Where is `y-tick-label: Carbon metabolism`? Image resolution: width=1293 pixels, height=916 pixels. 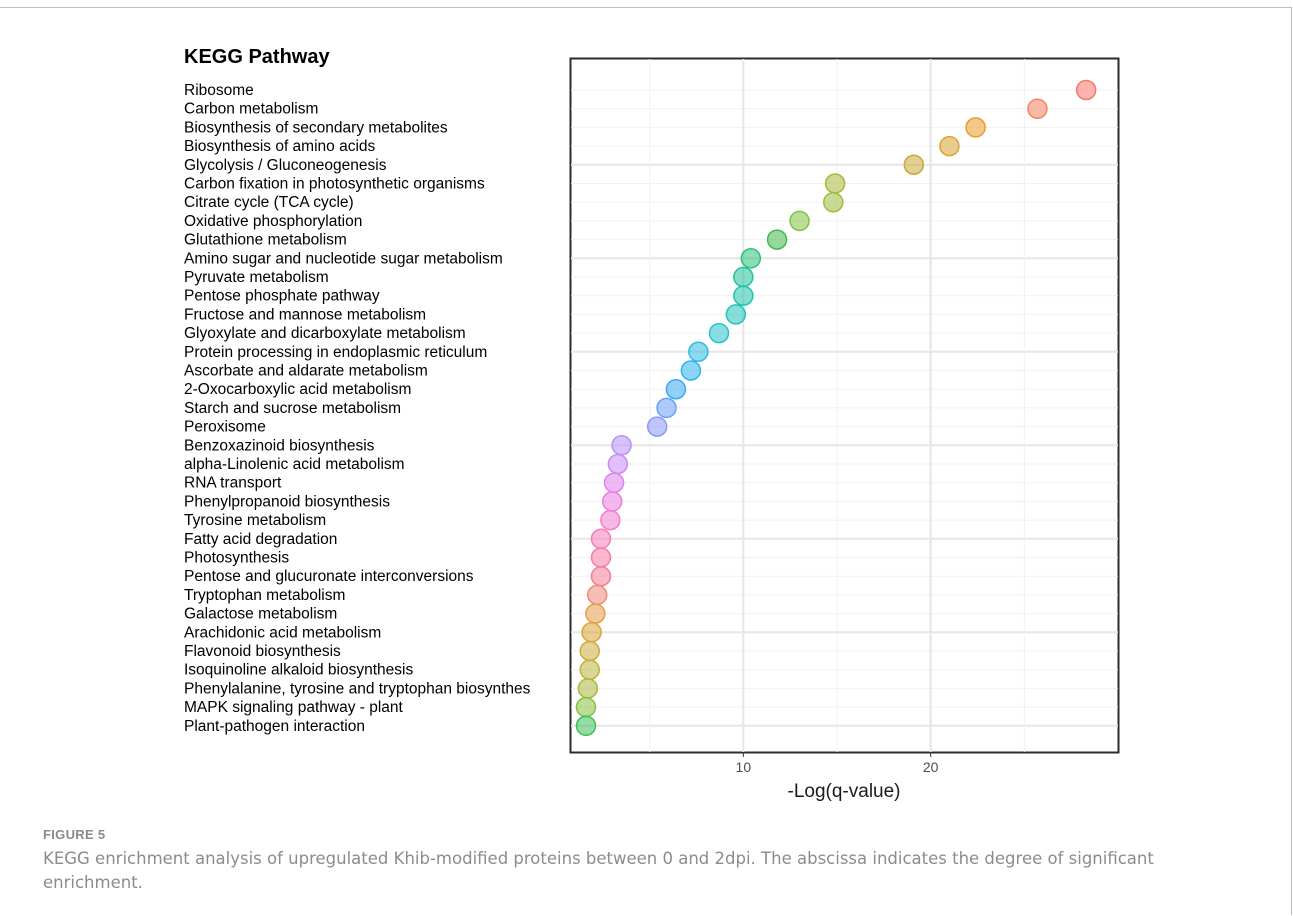
y-tick-label: Carbon metabolism is located at coordinates (251, 109).